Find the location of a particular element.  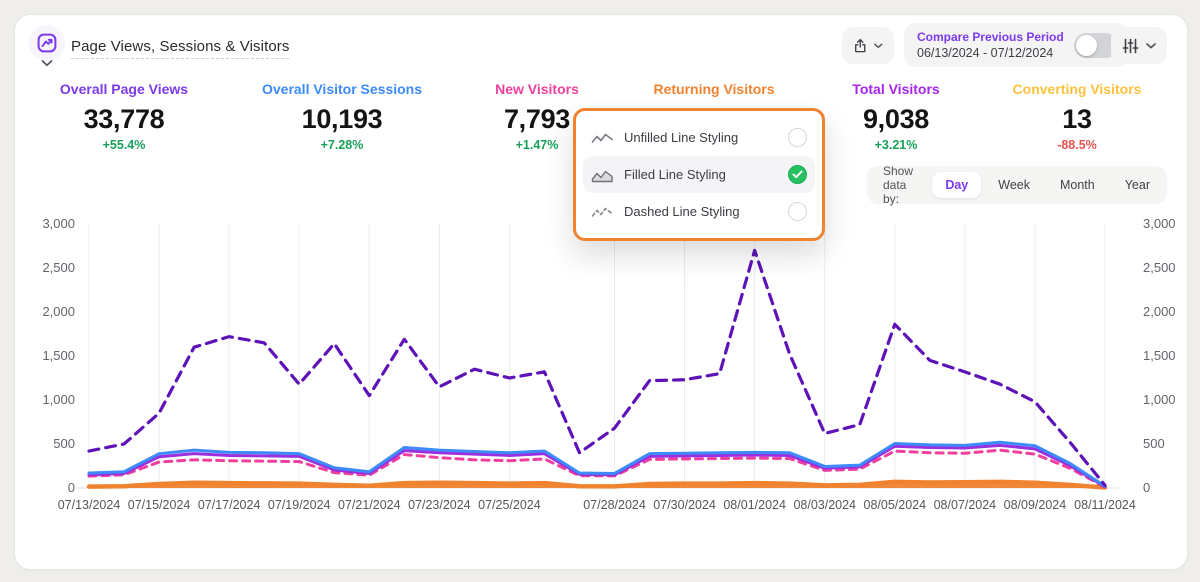

compare-toggle-knob is located at coordinates (1086, 45).